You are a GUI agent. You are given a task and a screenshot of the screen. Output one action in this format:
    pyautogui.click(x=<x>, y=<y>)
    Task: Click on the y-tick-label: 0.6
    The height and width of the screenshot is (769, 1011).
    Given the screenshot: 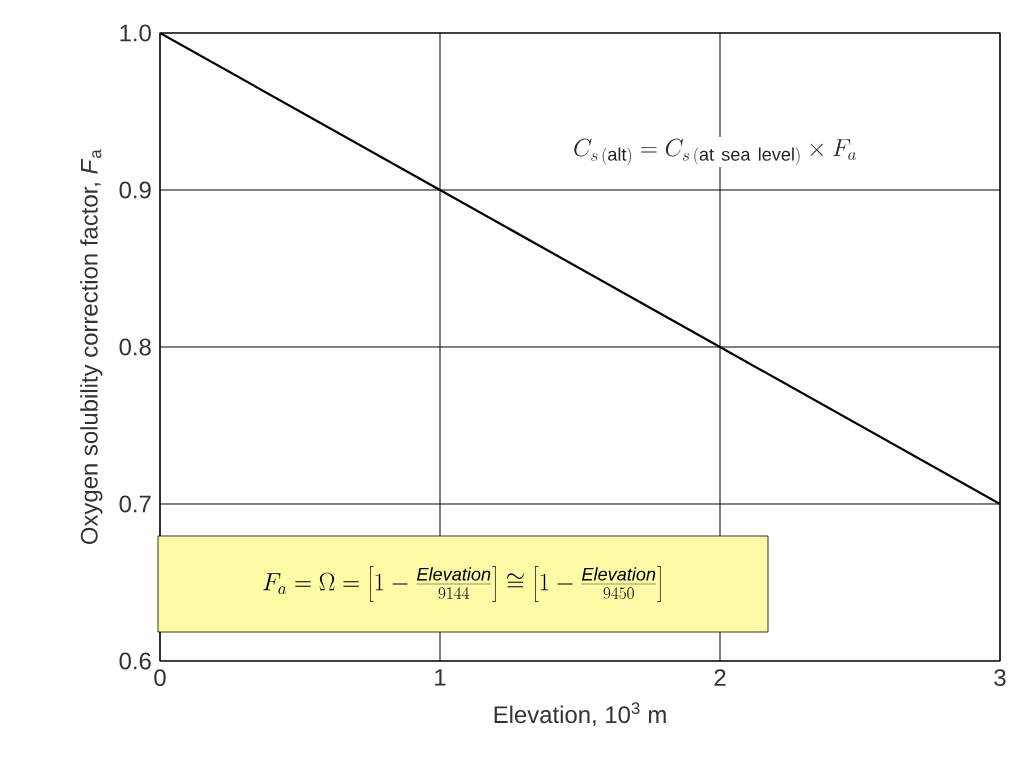 What is the action you would take?
    pyautogui.click(x=135, y=661)
    